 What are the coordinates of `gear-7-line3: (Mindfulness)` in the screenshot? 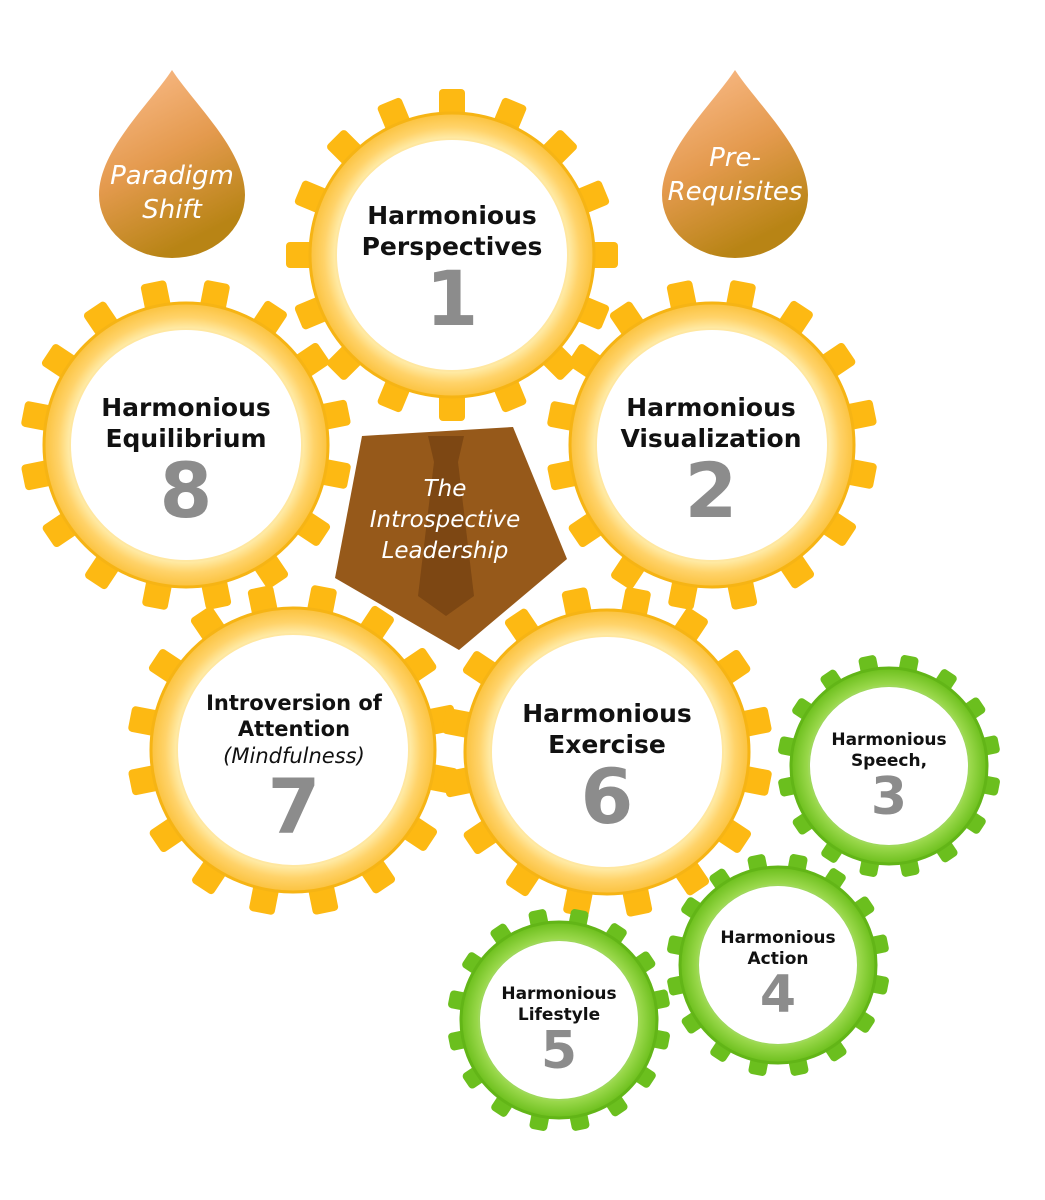 It's located at (294, 755).